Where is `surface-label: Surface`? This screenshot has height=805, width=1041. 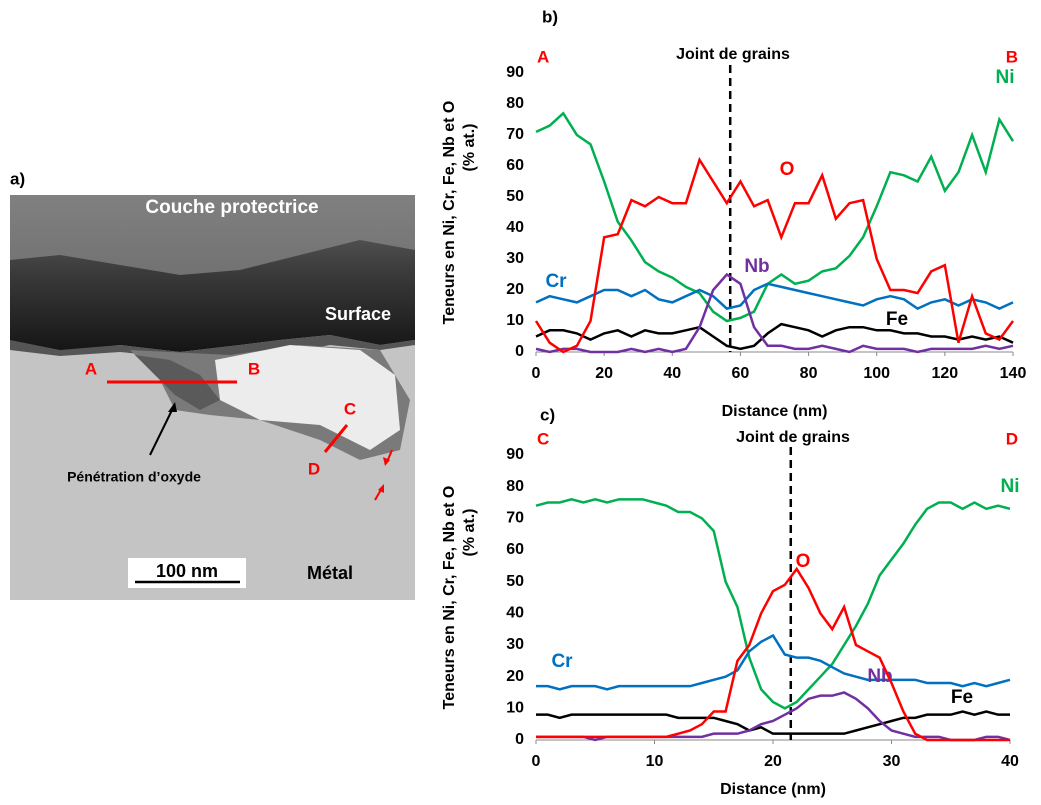
surface-label: Surface is located at coordinates (358, 314).